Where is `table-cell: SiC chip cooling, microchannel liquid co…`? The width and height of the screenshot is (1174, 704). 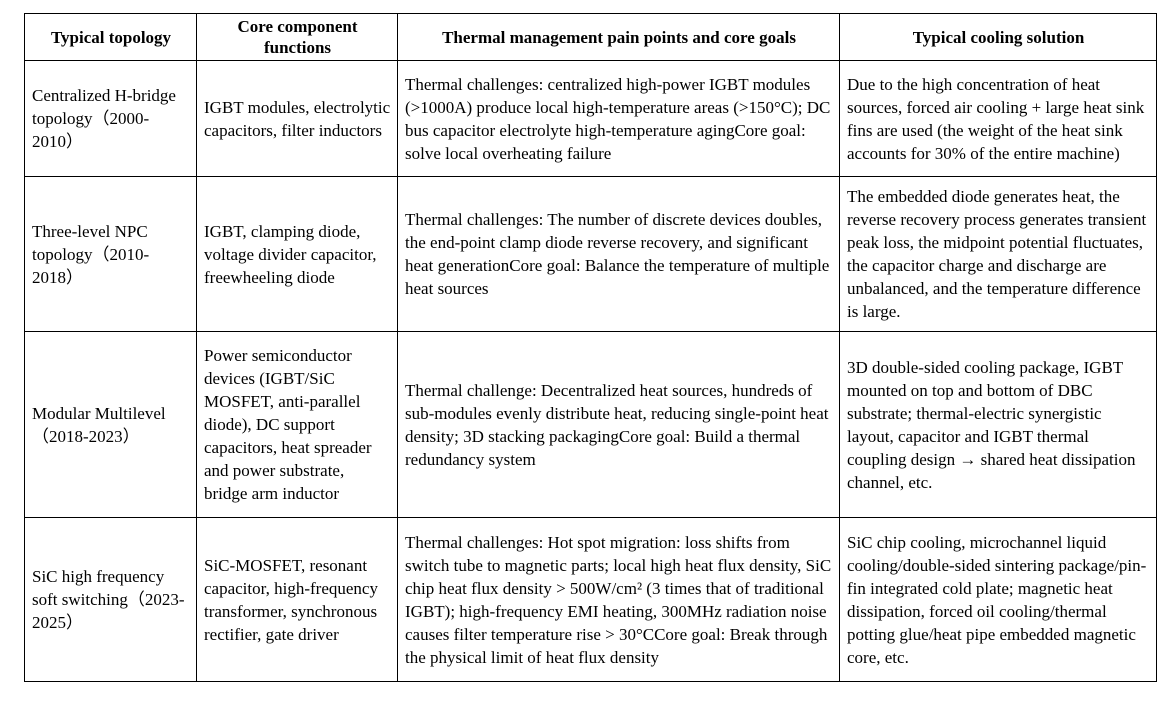 table-cell: SiC chip cooling, microchannel liquid co… is located at coordinates (998, 599).